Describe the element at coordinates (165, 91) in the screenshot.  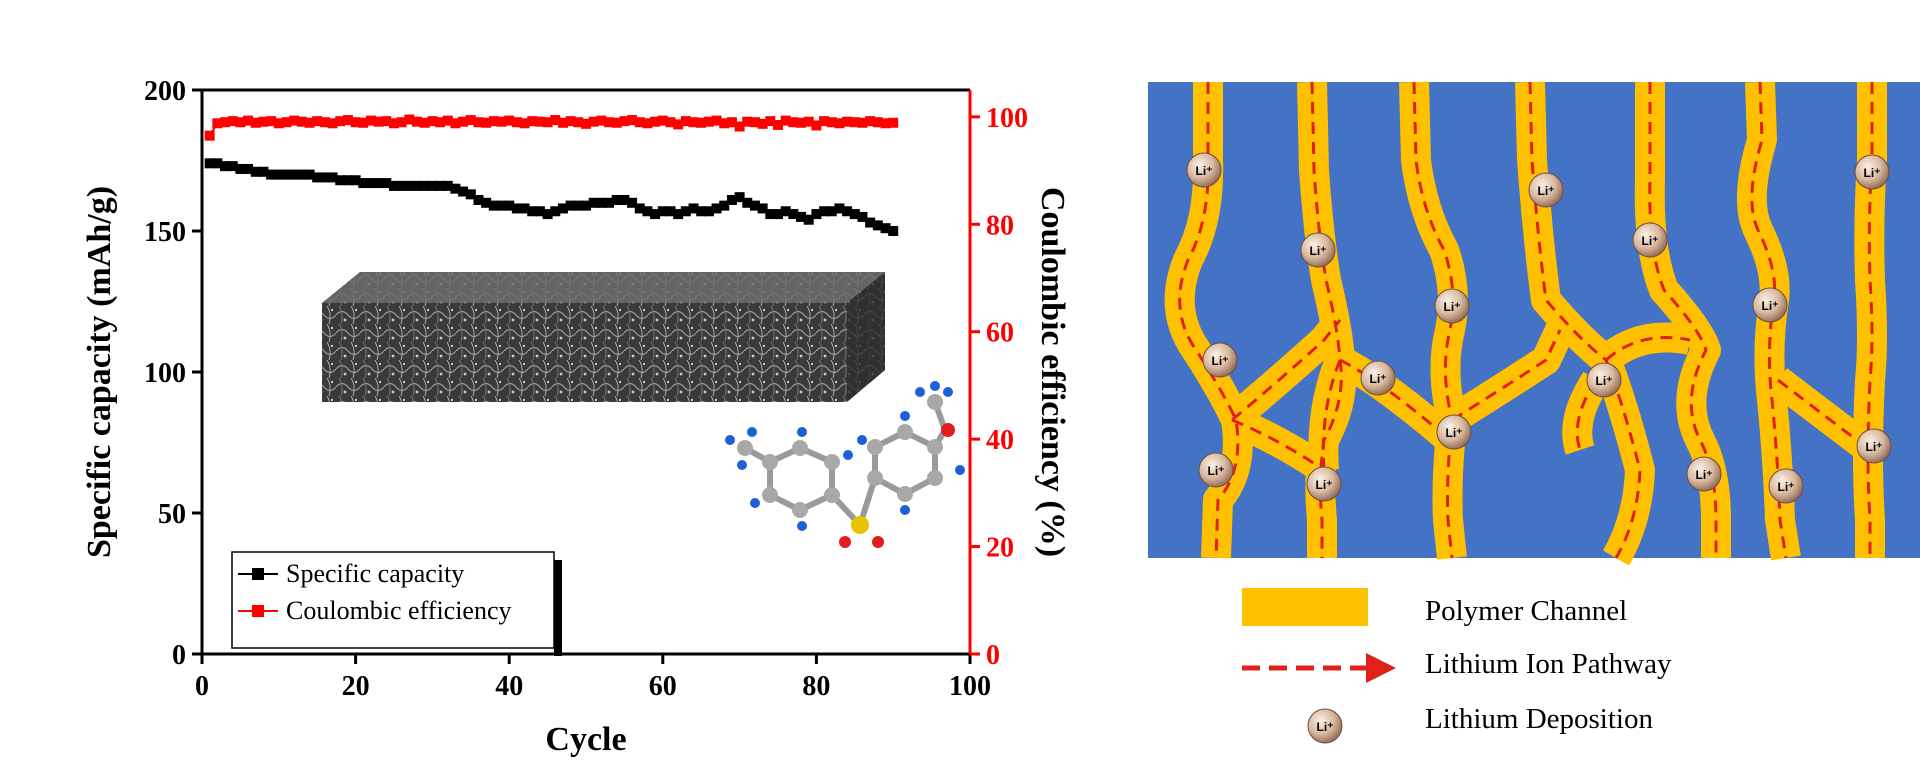
I see `y-tick-label: 200` at that location.